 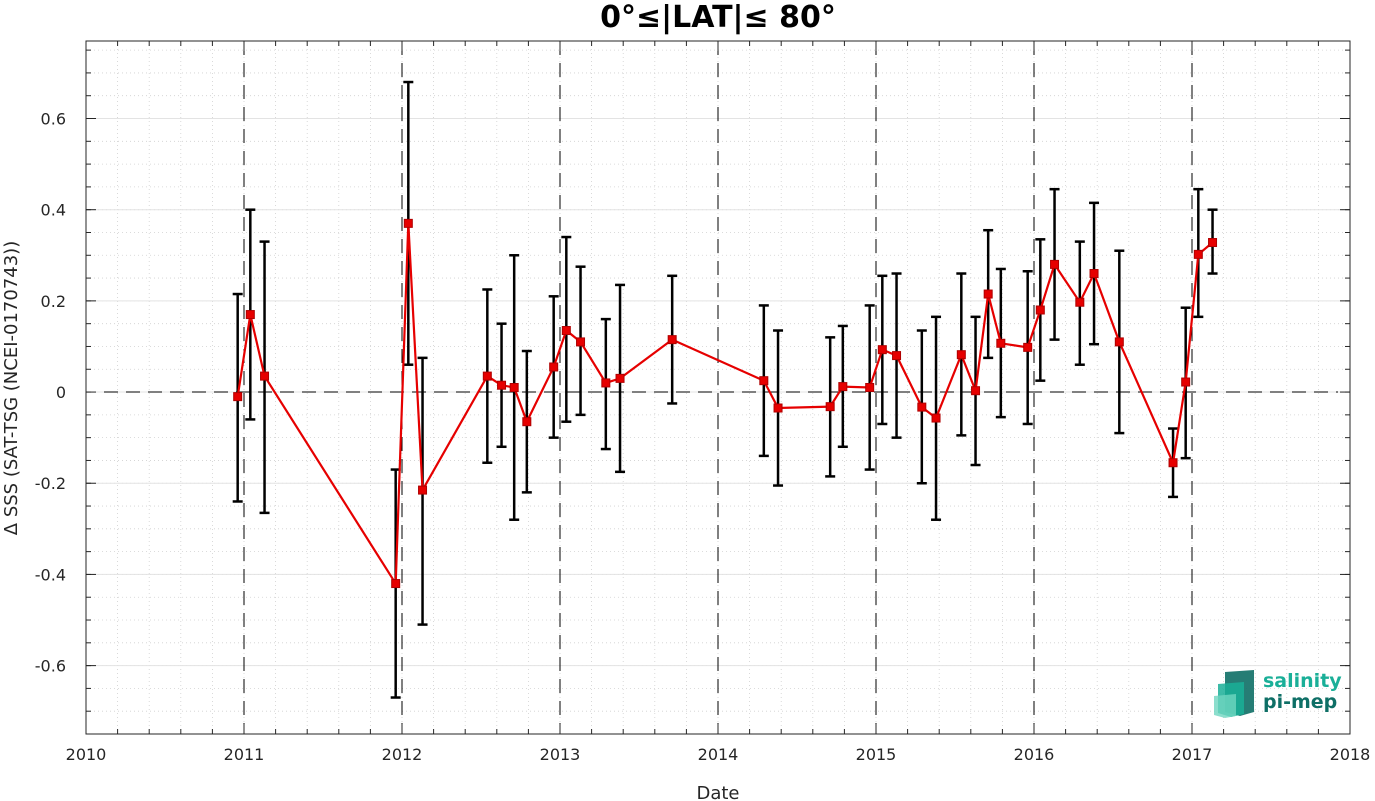 I want to click on x-tick-label: 2017, so click(x=1192, y=754).